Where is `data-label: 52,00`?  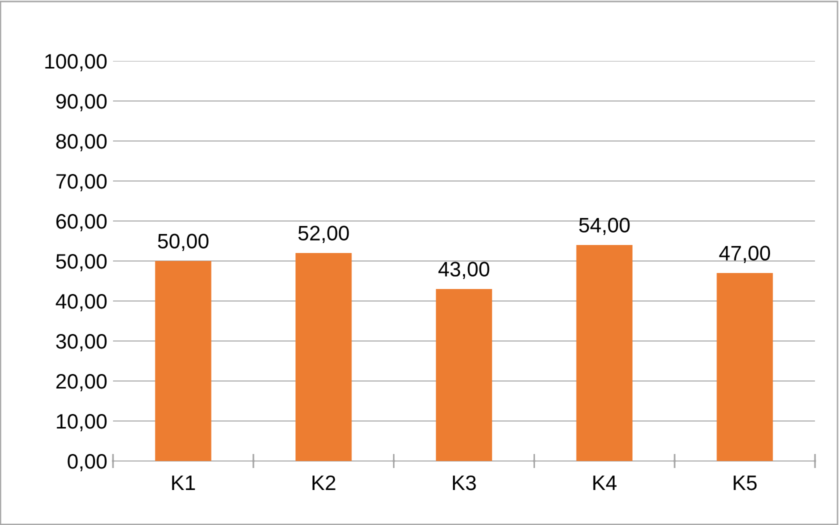
data-label: 52,00 is located at coordinates (323, 235).